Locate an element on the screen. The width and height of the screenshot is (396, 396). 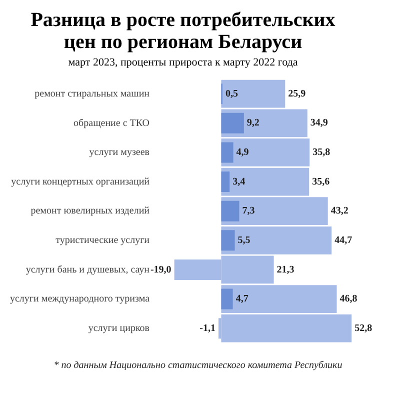
data-label: 35,6 is located at coordinates (321, 182).